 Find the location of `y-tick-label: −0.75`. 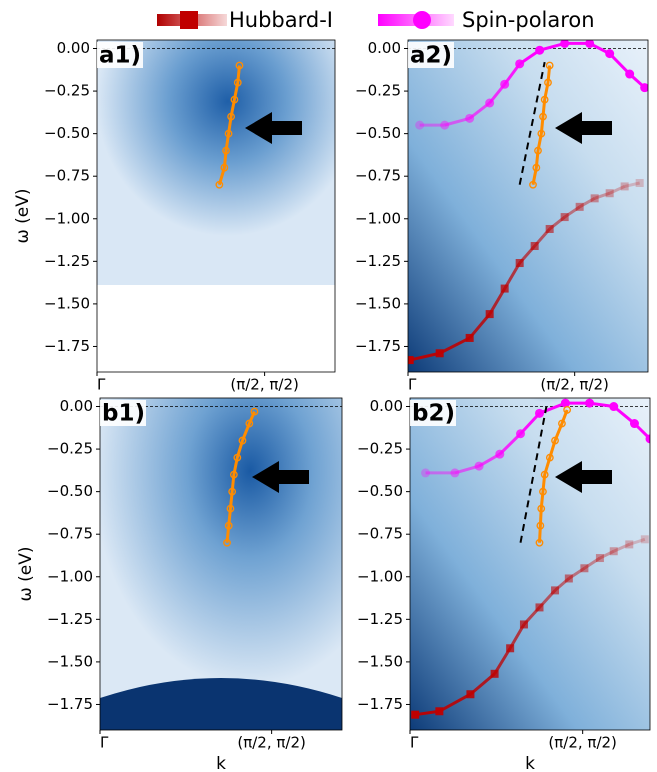

y-tick-label: −0.75 is located at coordinates (67, 176).